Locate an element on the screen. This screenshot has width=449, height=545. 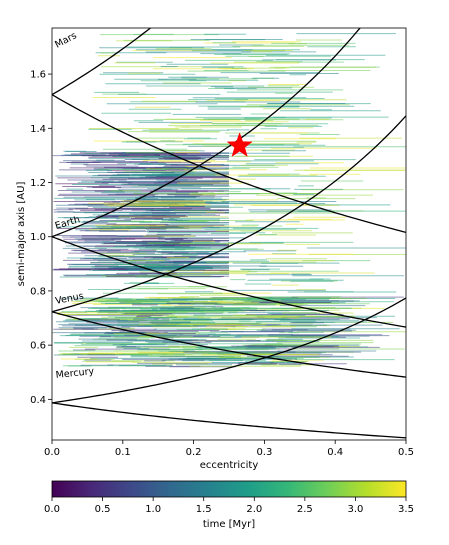
x-tick-label: 0.1 is located at coordinates (123, 452).